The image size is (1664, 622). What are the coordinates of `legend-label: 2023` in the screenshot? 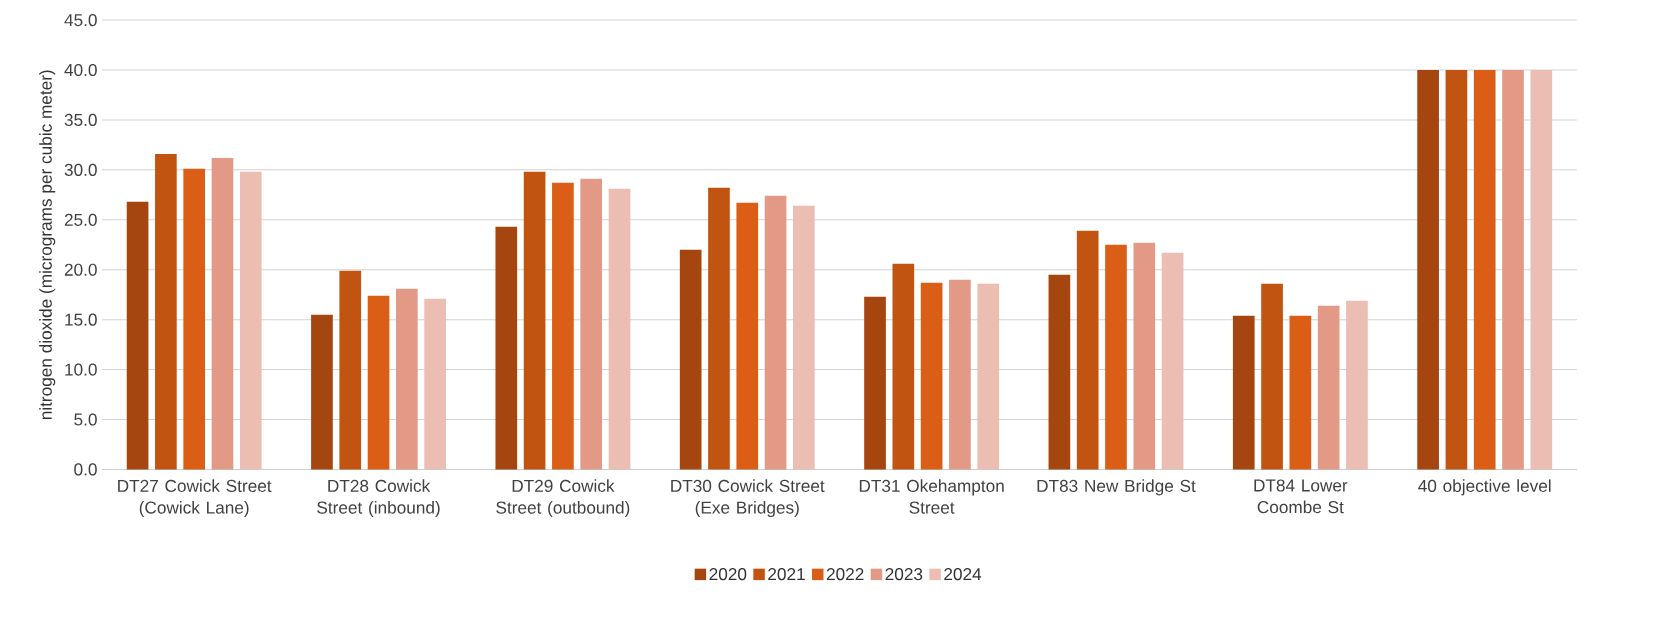 It's located at (904, 574).